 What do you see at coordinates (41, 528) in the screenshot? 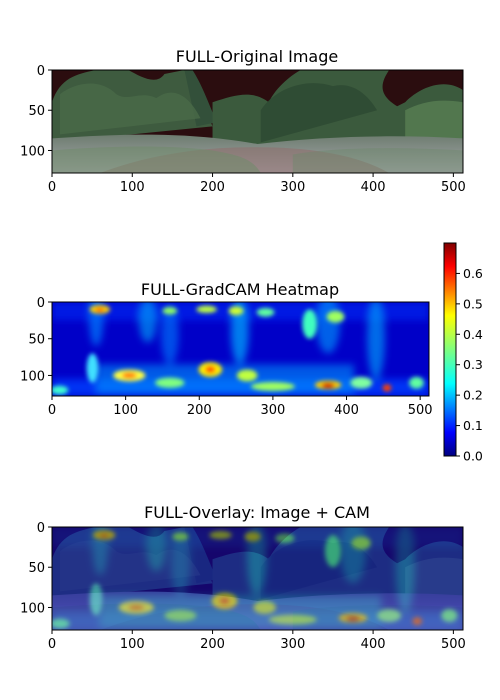
I see `panel3-ytick-label: 0` at bounding box center [41, 528].